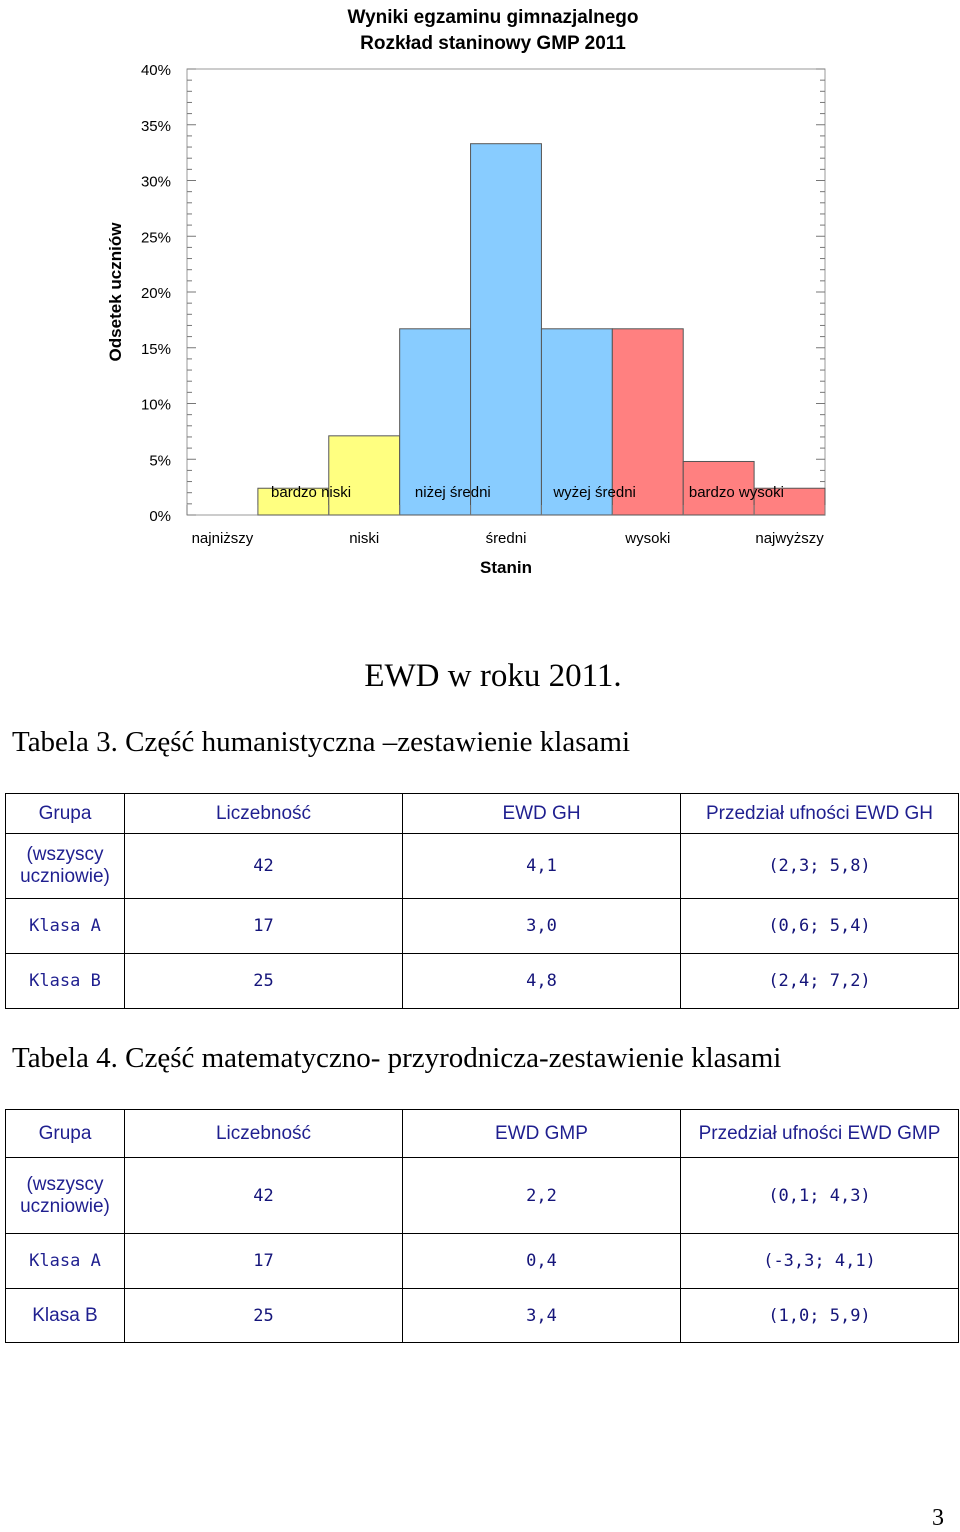 The image size is (960, 1532). What do you see at coordinates (156, 126) in the screenshot?
I see `y-tick-label: 35%` at bounding box center [156, 126].